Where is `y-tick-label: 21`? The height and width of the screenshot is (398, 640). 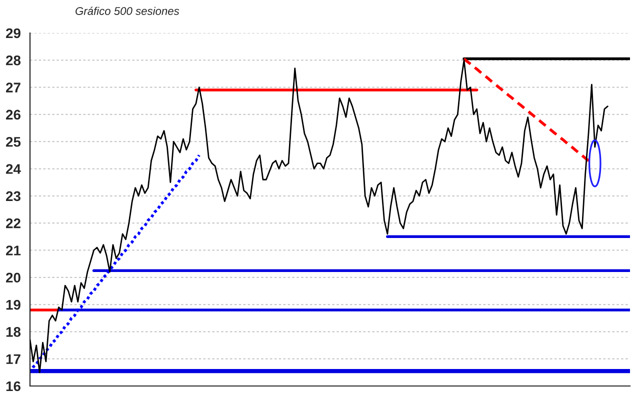 y-tick-label: 21 is located at coordinates (13, 251).